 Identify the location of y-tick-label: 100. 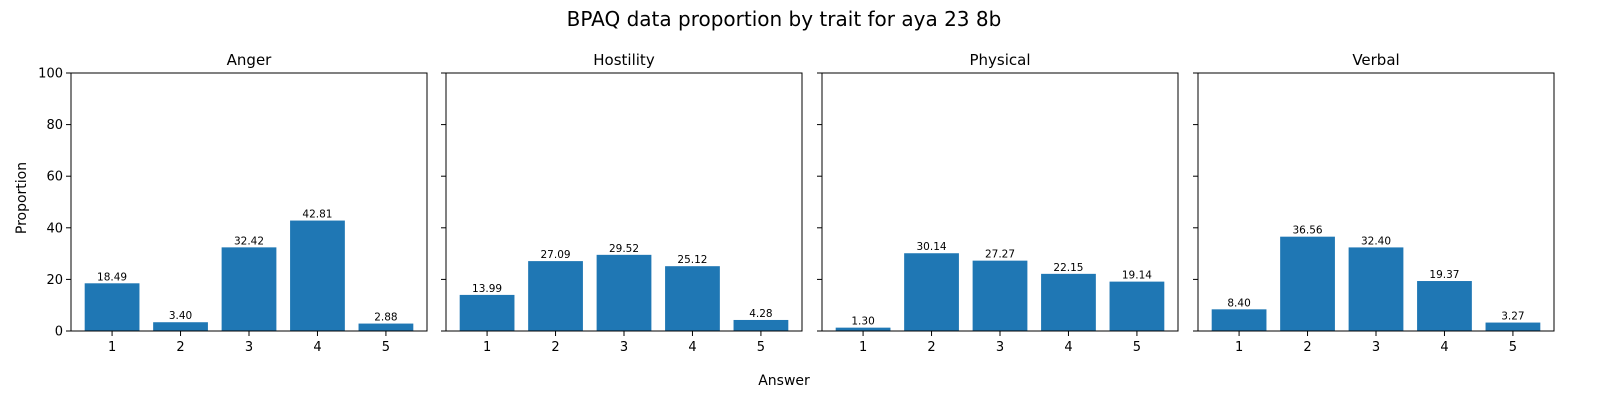
(50, 74).